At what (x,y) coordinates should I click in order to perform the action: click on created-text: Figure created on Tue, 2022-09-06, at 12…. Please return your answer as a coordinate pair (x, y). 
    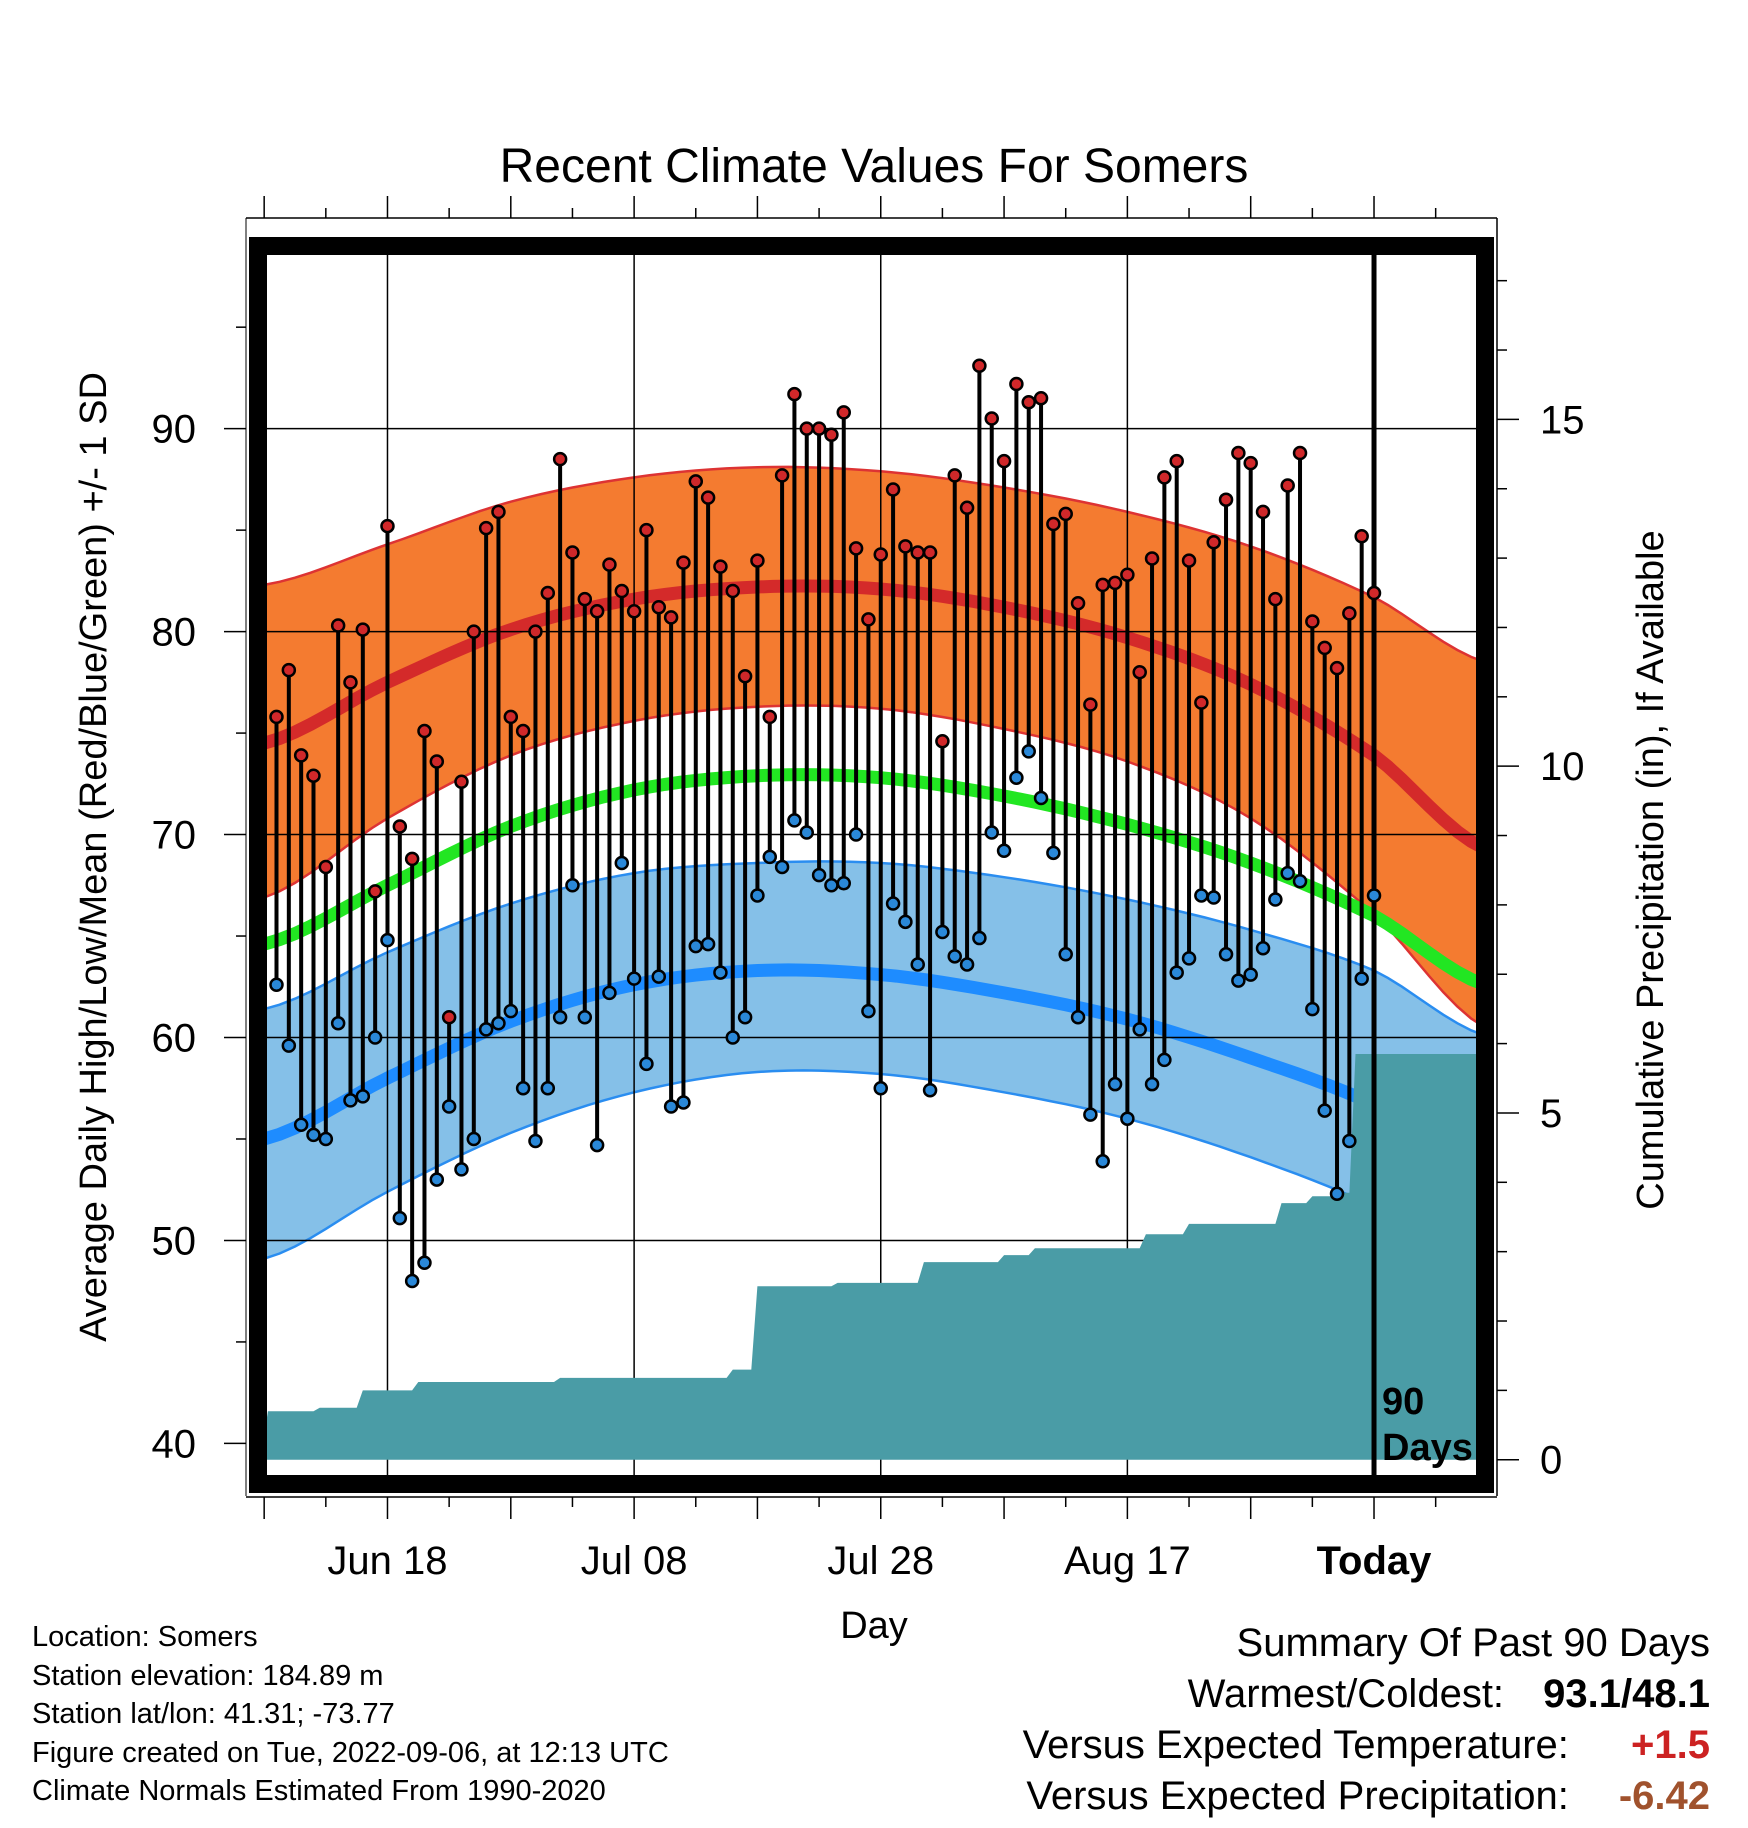
    Looking at the image, I should click on (350, 1752).